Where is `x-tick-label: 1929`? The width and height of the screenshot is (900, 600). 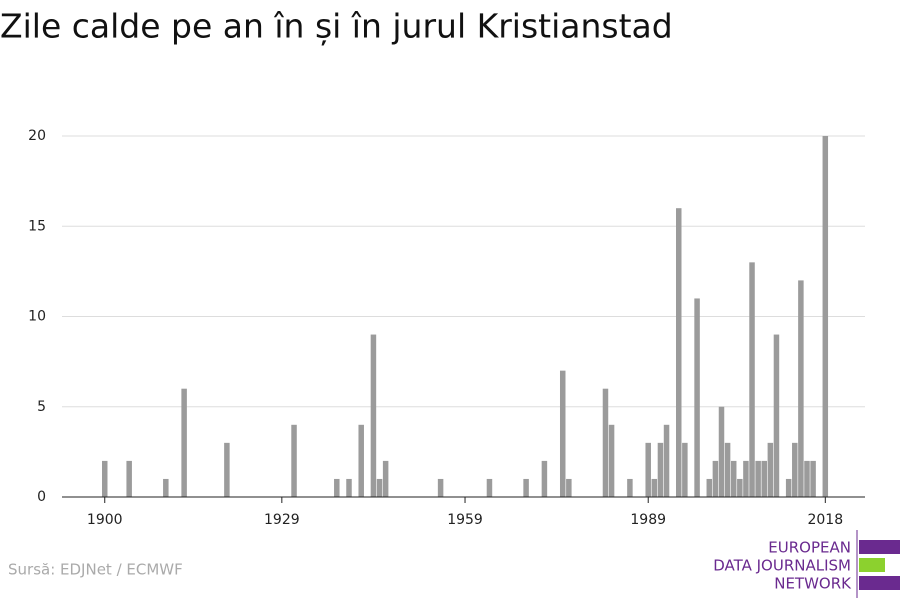
x-tick-label: 1929 is located at coordinates (282, 520).